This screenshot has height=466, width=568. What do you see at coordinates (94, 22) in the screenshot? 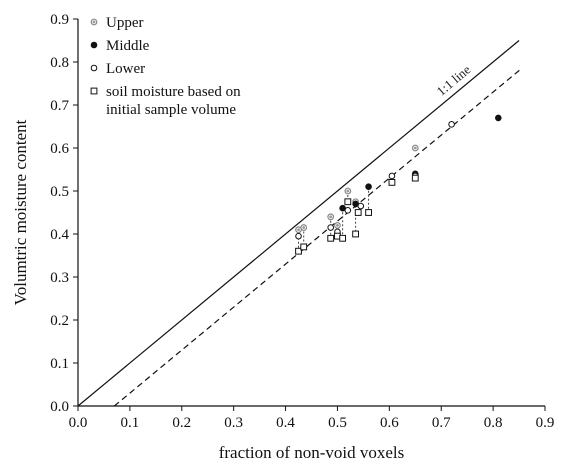
I see `legend-marker-core` at bounding box center [94, 22].